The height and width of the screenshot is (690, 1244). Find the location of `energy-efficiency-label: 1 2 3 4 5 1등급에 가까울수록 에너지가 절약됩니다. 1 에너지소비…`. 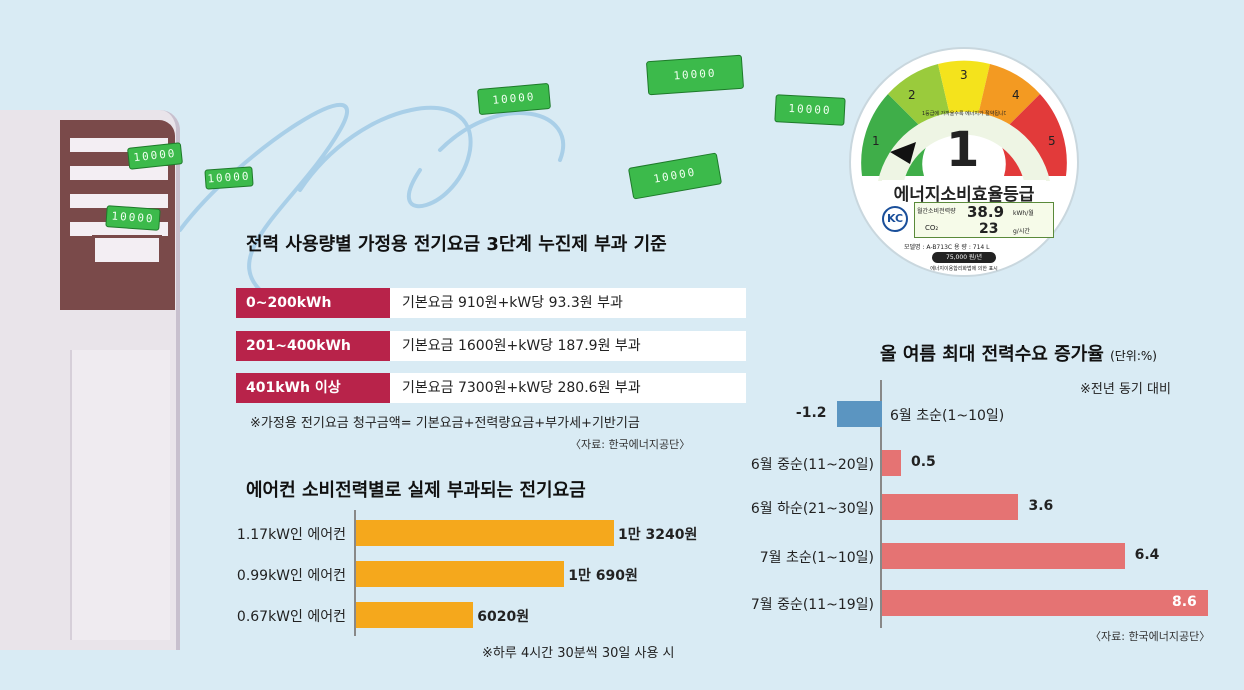

energy-efficiency-label: 1 2 3 4 5 1등급에 가까울수록 에너지가 절약됩니다. 1 에너지소비… is located at coordinates (964, 162).